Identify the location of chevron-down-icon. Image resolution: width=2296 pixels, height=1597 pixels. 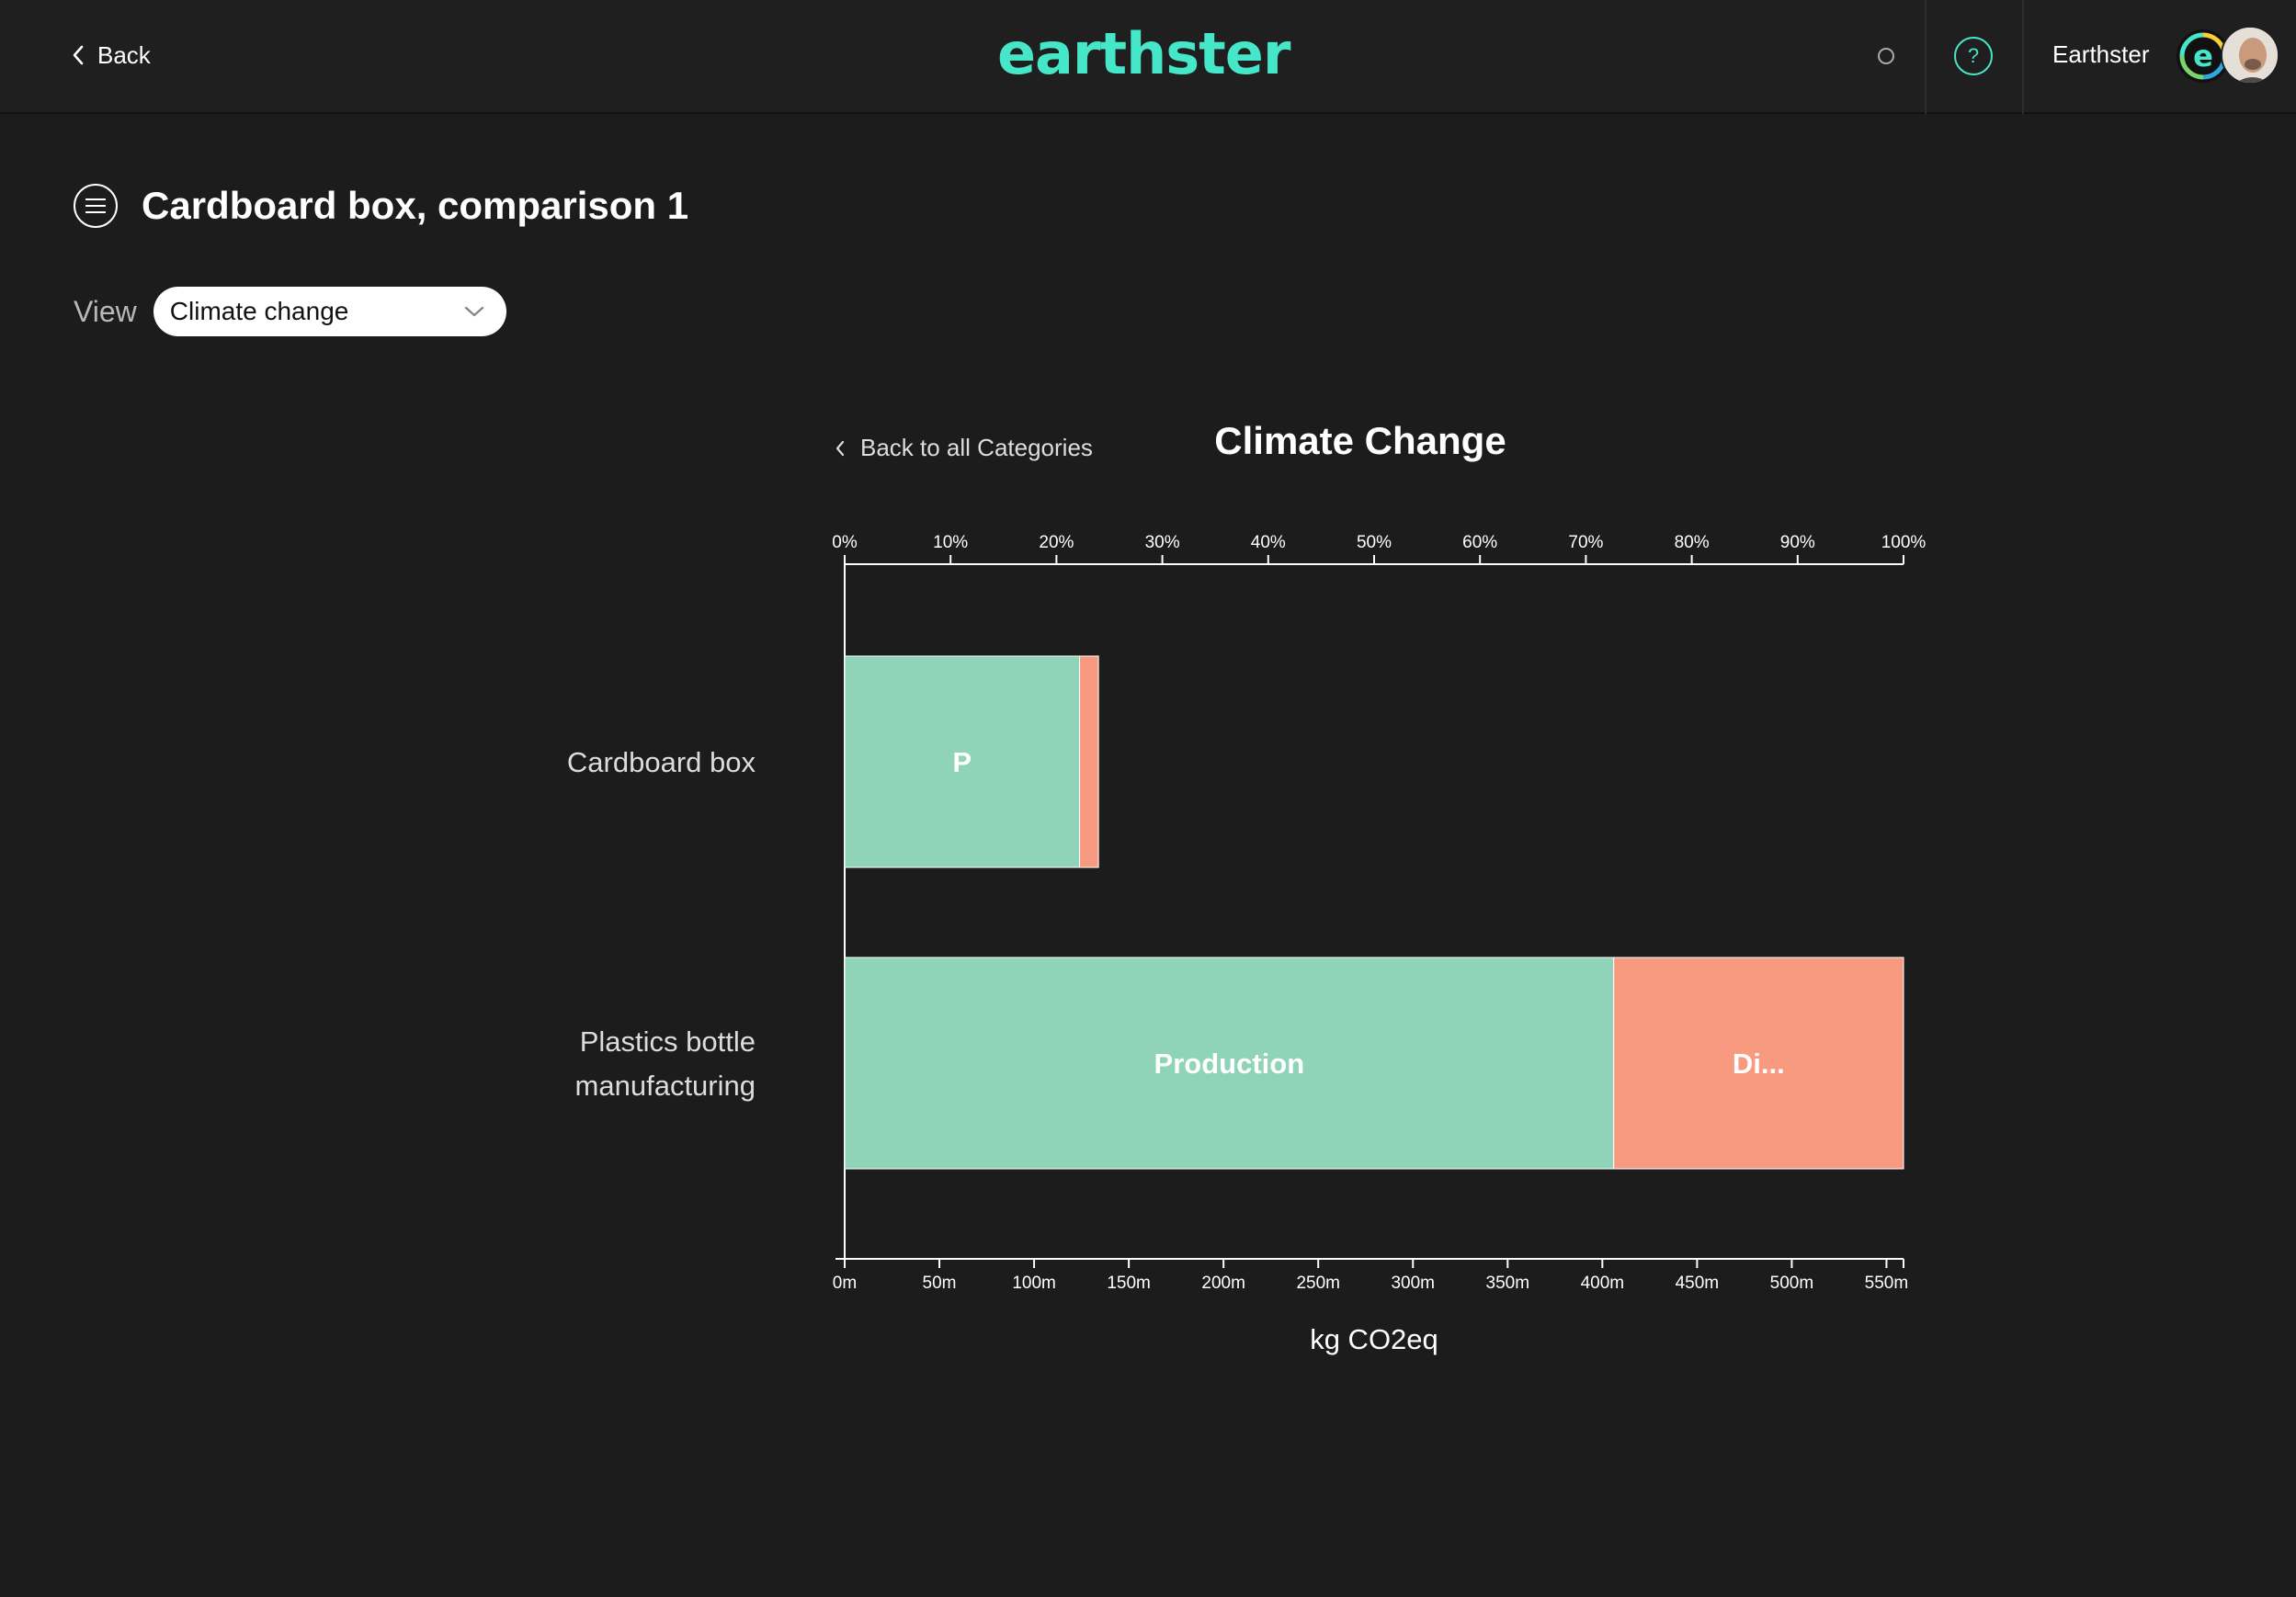
(474, 311).